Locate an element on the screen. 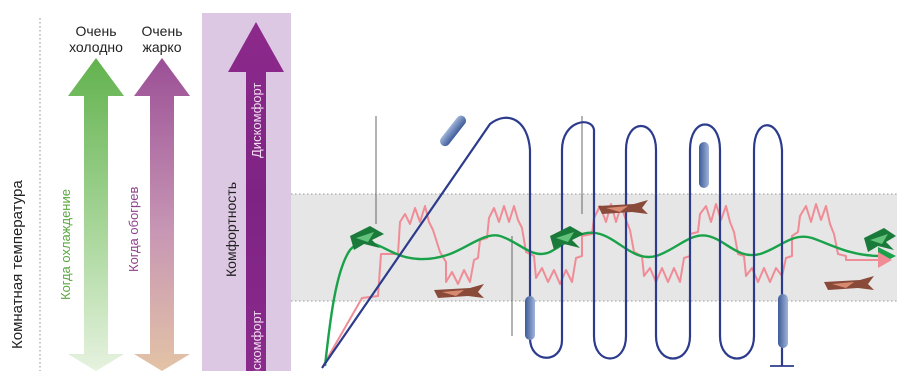 Image resolution: width=897 pixels, height=371 pixels. room-temperature-label: Комнатная температура is located at coordinates (17, 264).